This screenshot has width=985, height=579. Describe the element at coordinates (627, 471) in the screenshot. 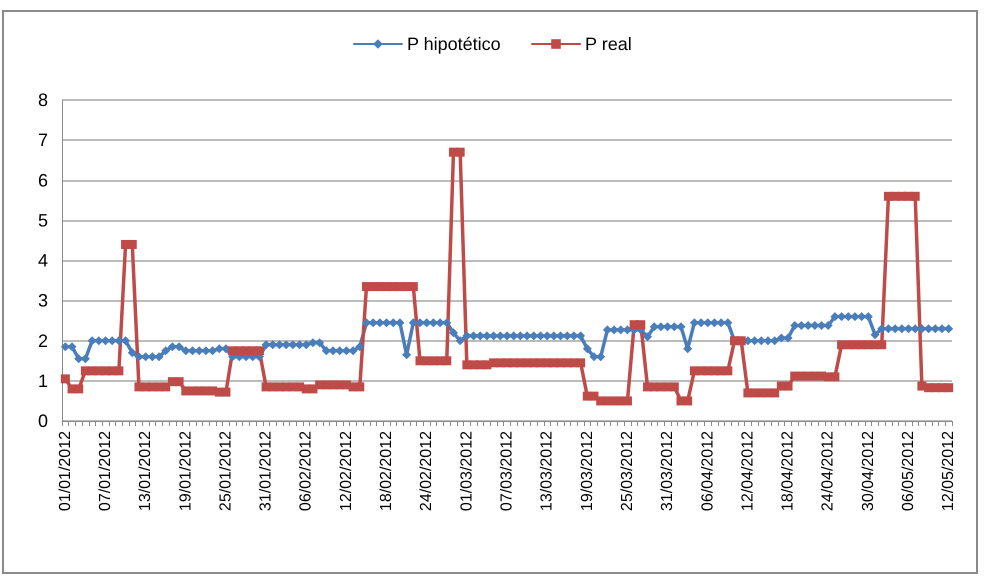

I see `x-tick-label: 25/03/2012` at that location.